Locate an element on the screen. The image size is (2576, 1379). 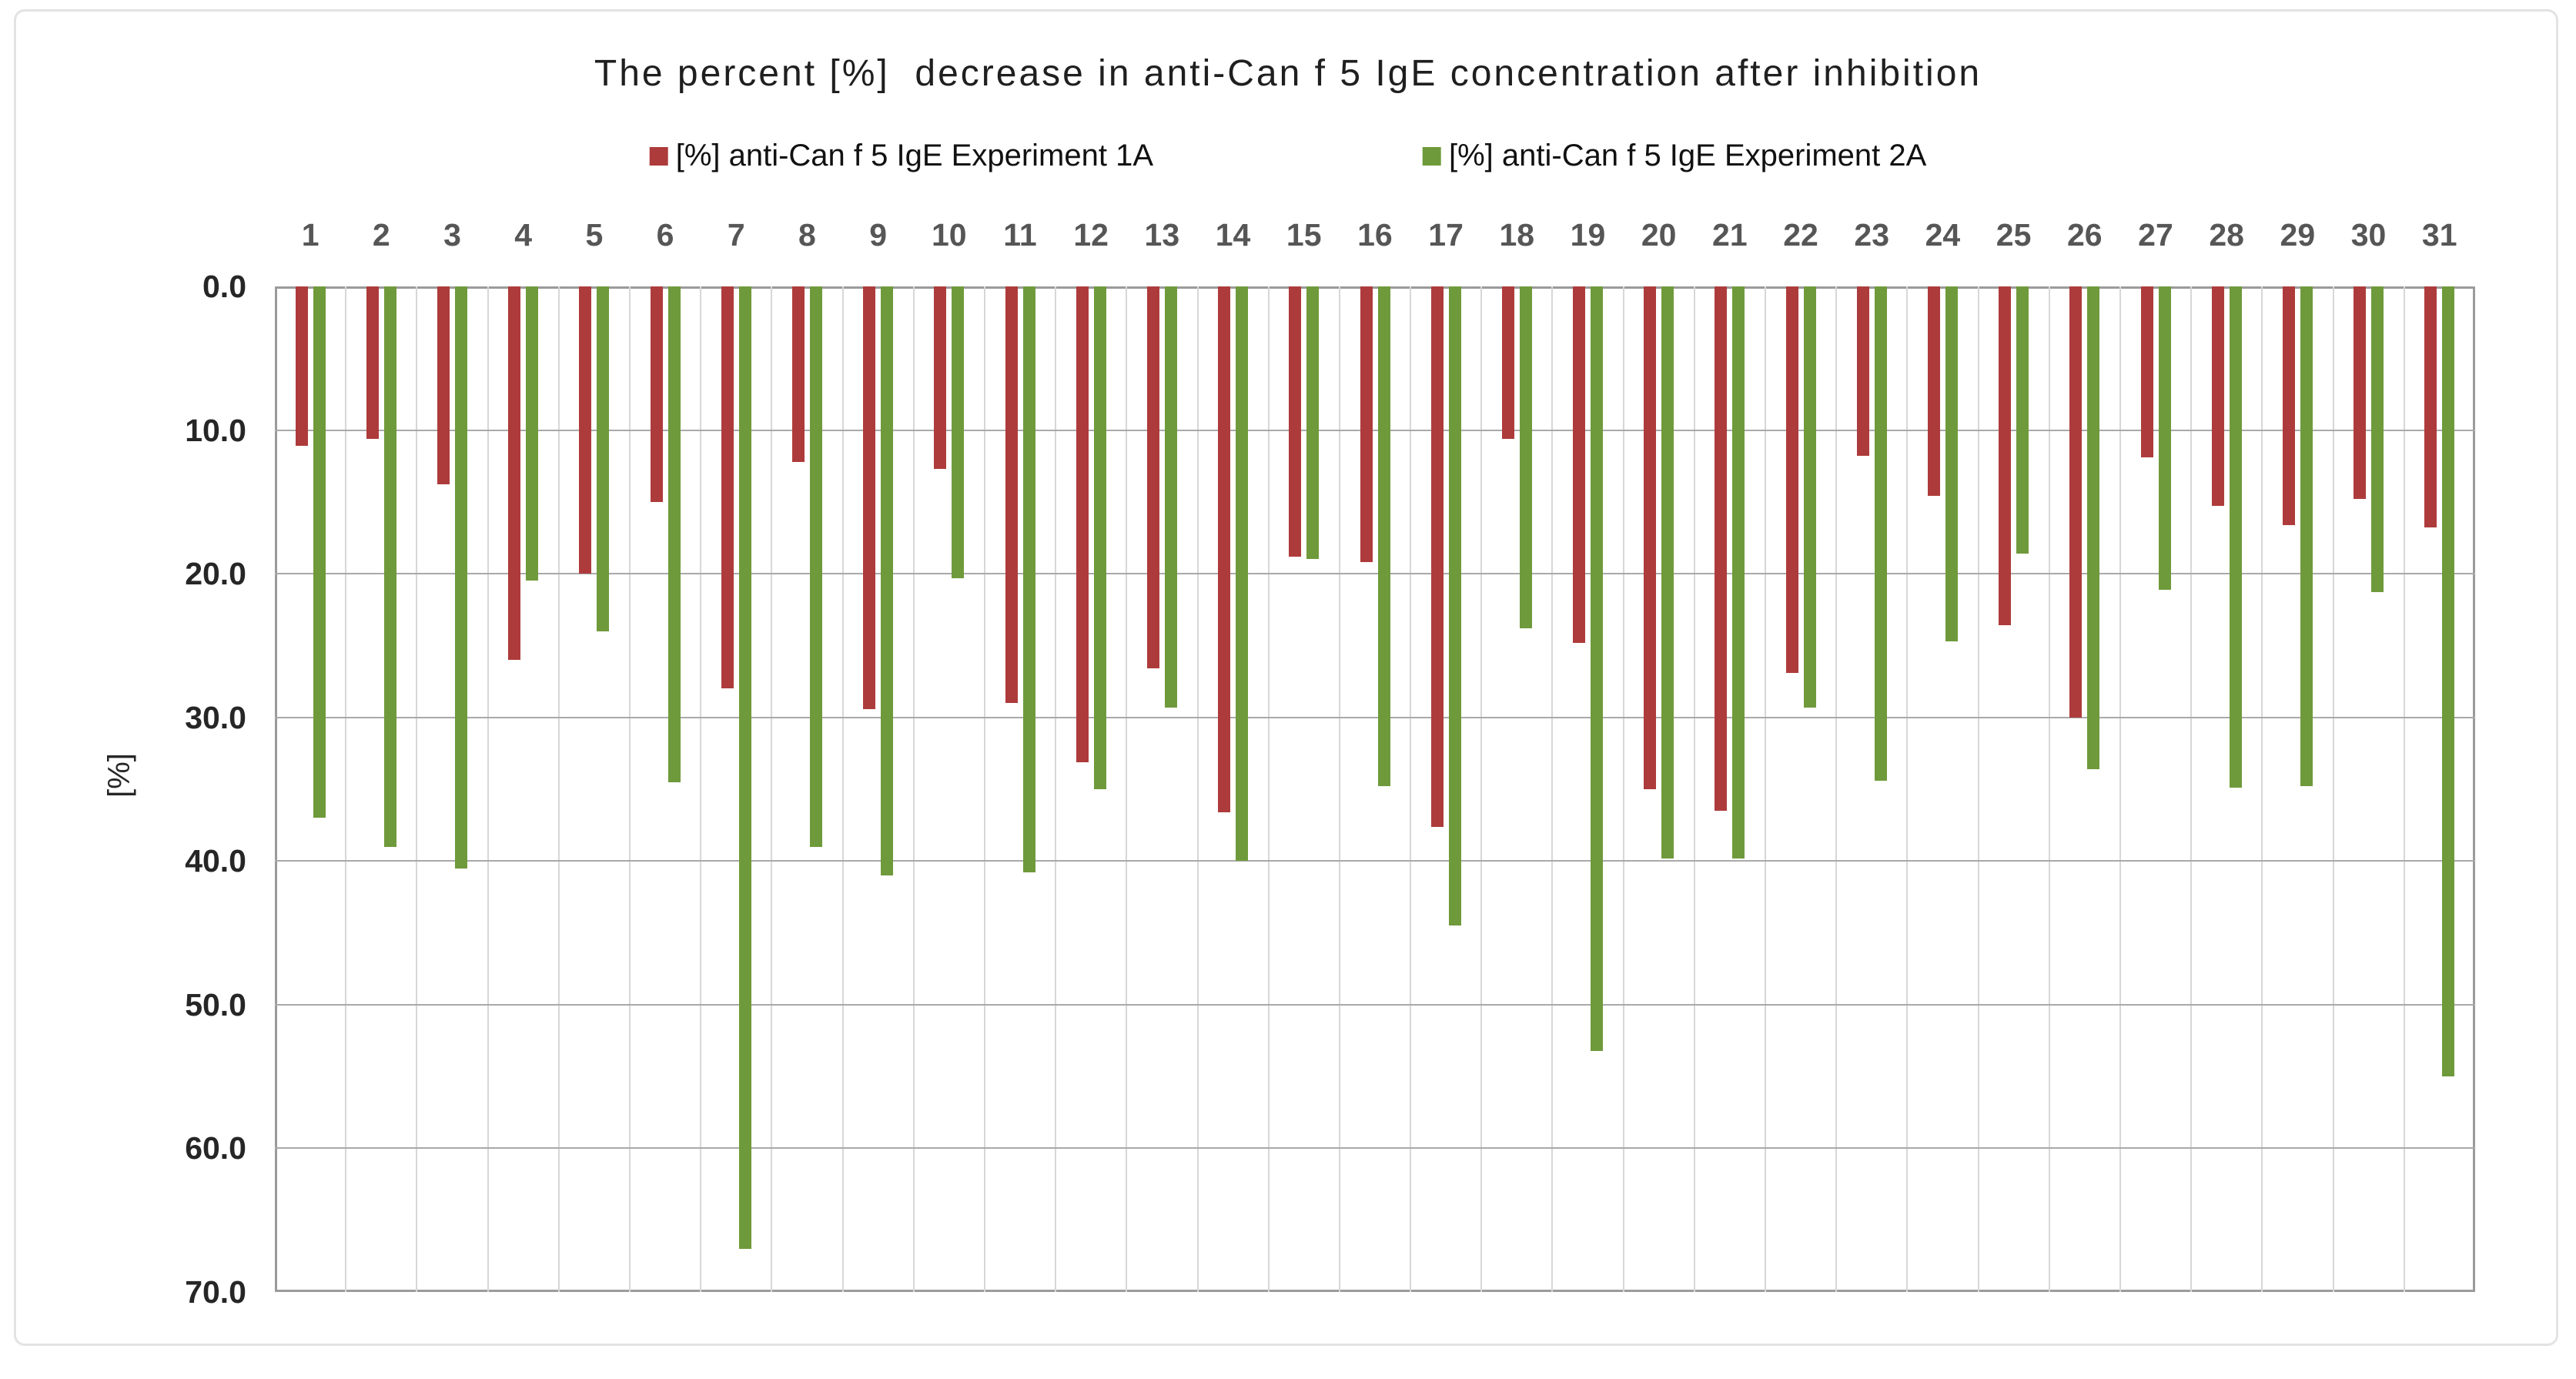
legend-item-exp1a: [%] anti-Can f 5 IgE Experiment 1A is located at coordinates (901, 156).